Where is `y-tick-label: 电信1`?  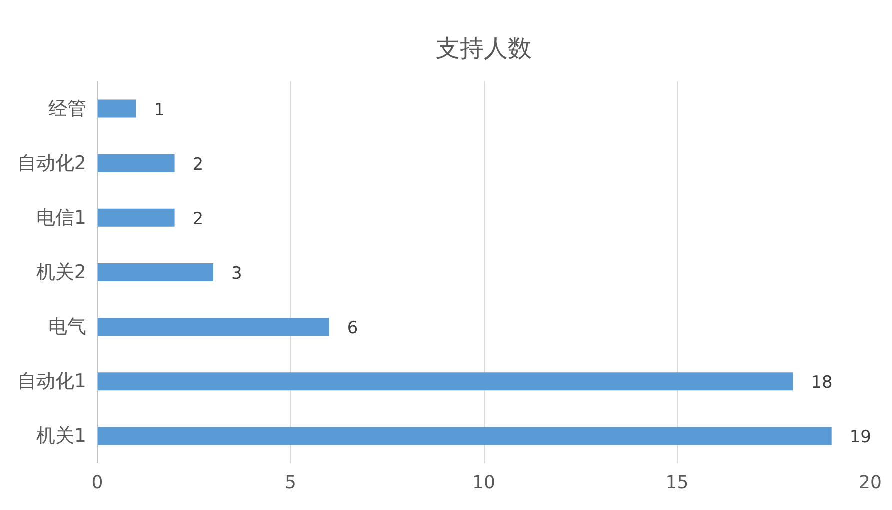 y-tick-label: 电信1 is located at coordinates (61, 217).